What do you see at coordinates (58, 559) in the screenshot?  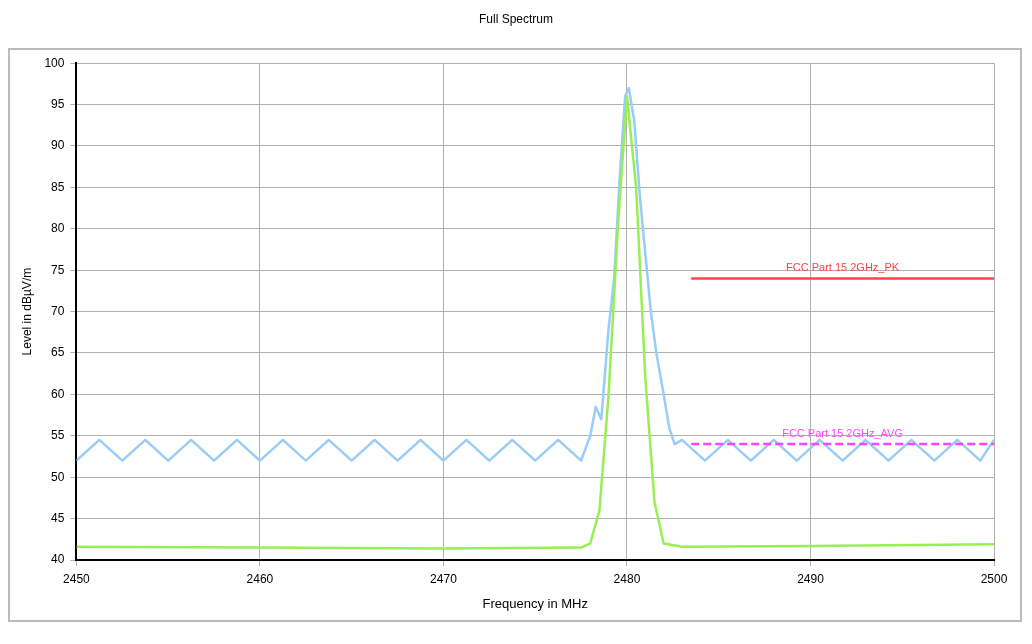 I see `y-tick-label: 40` at bounding box center [58, 559].